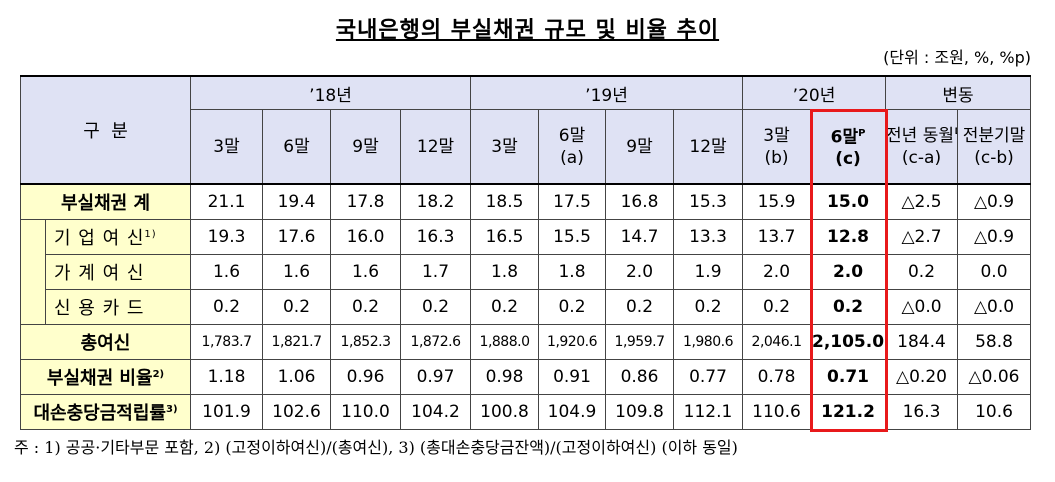  I want to click on row-label: 총여신, so click(105, 342).